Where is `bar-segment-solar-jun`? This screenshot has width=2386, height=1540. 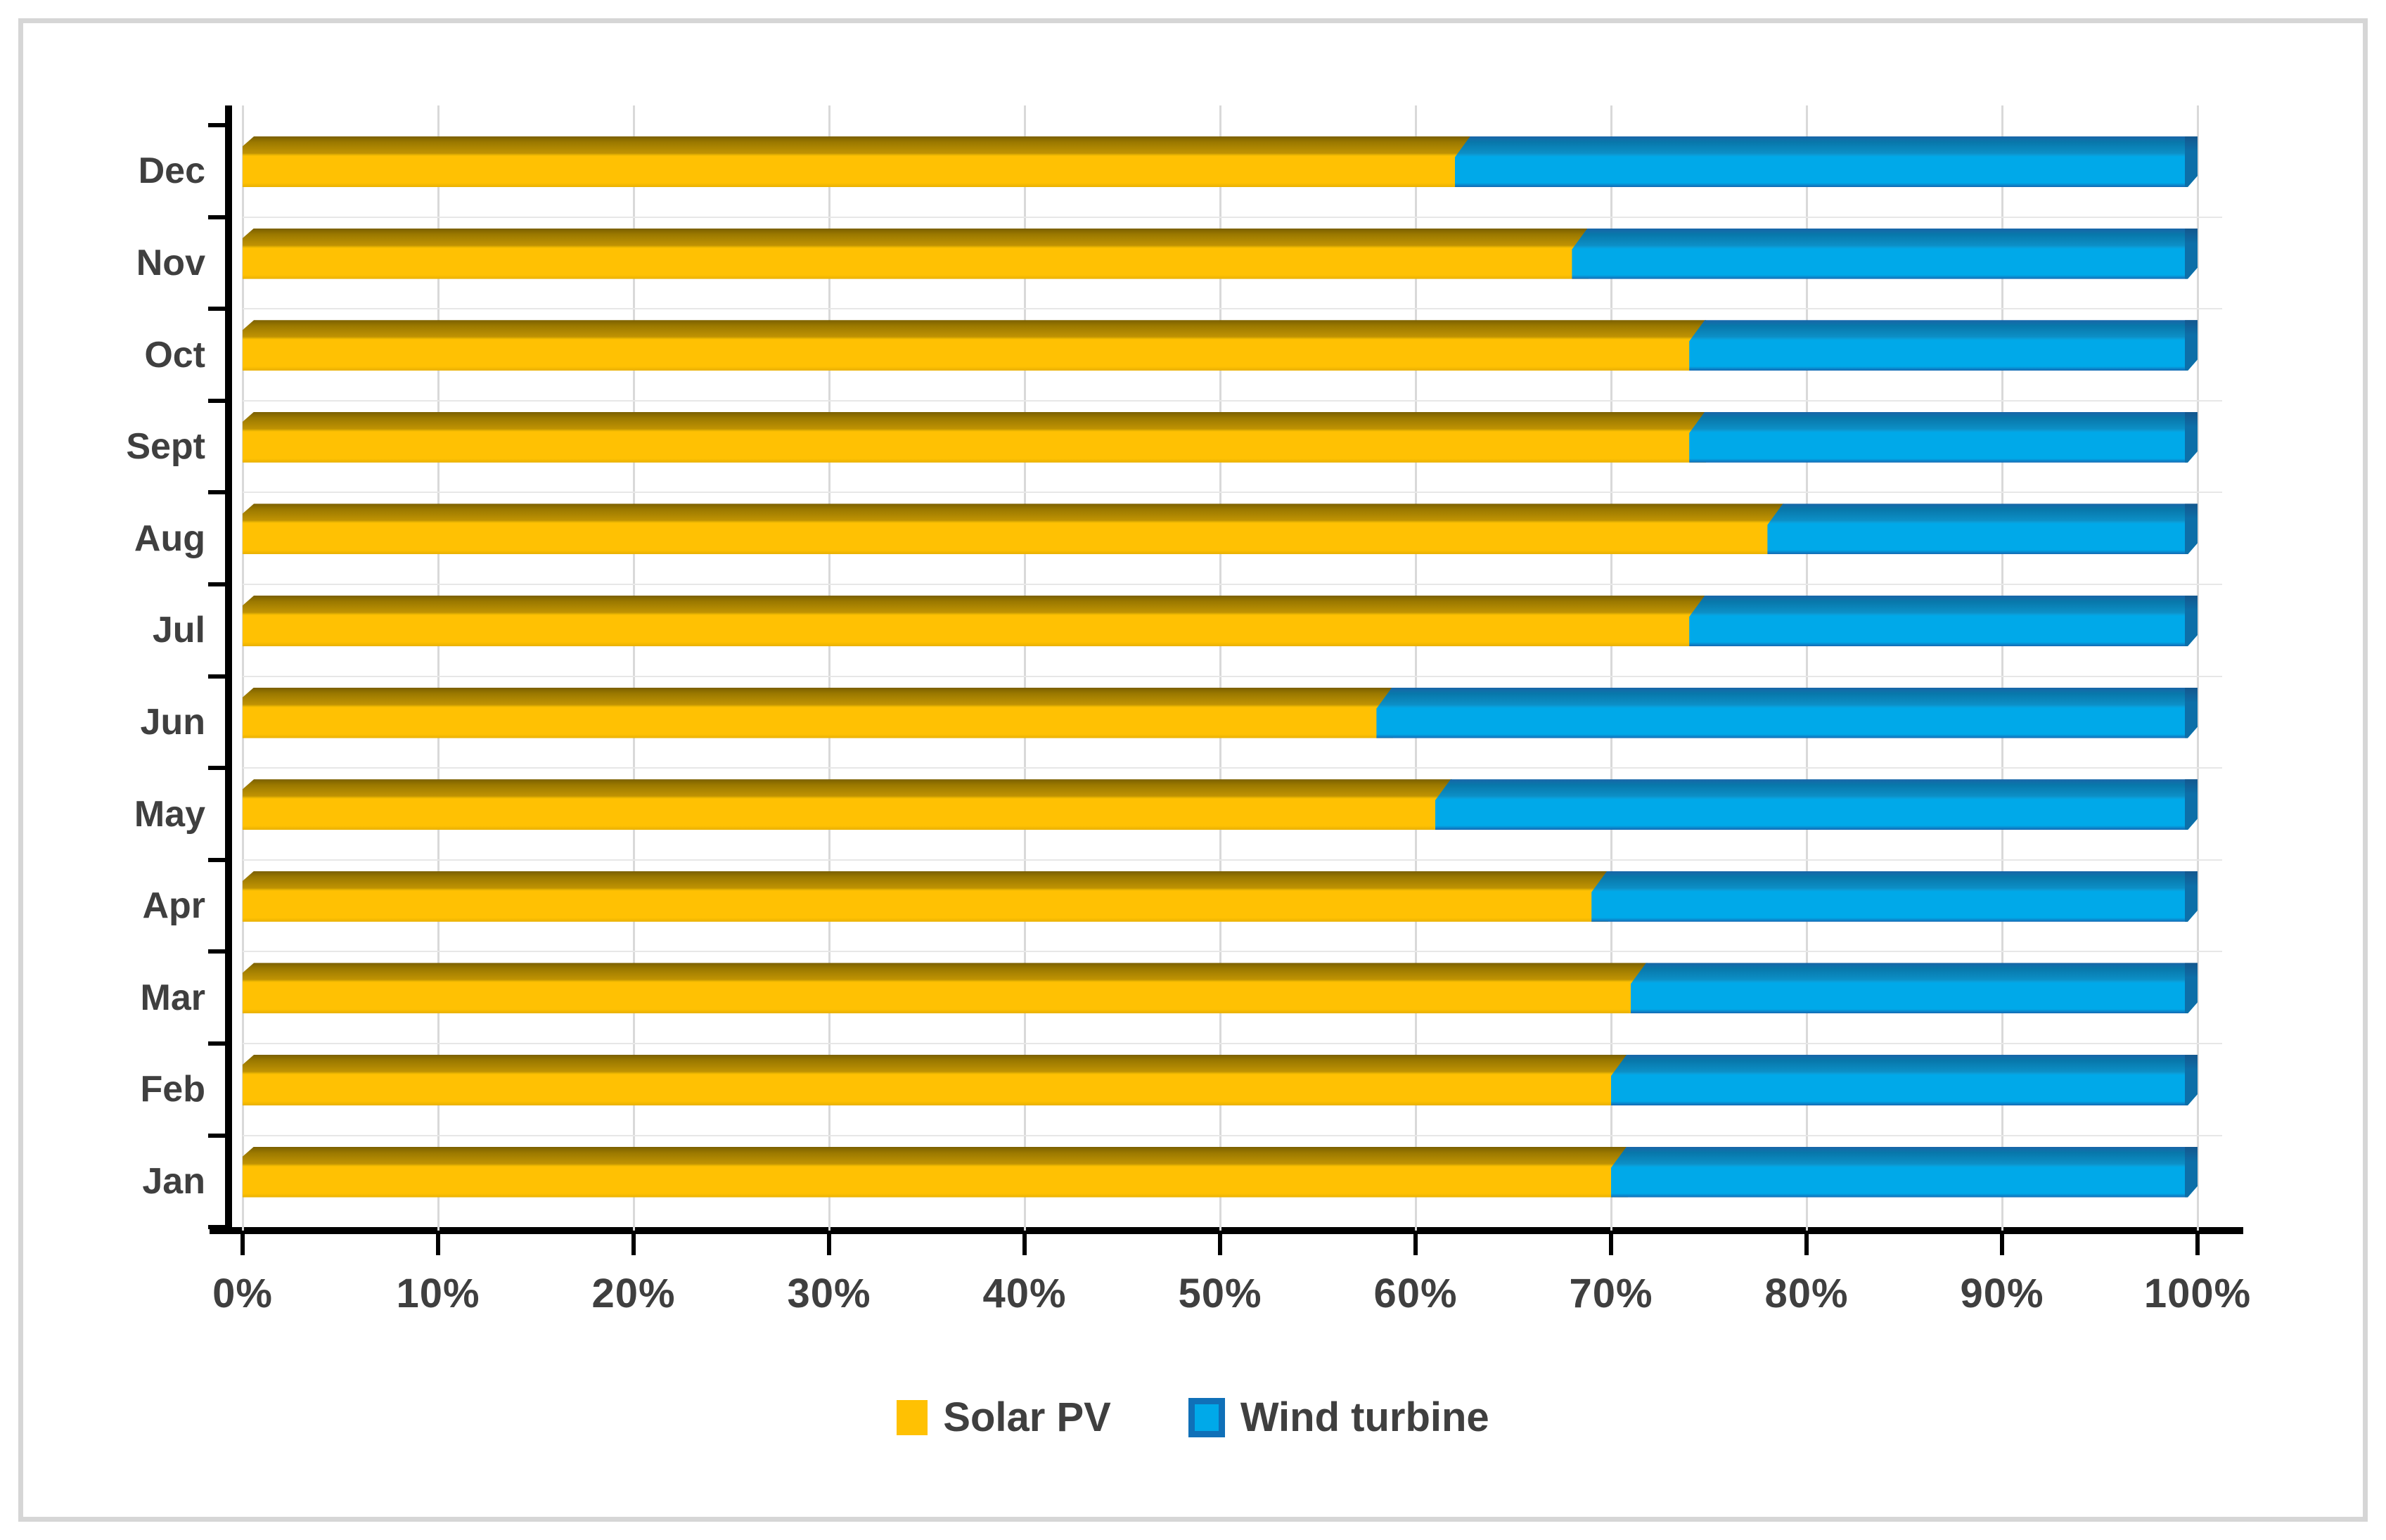 bar-segment-solar-jun is located at coordinates (819, 712).